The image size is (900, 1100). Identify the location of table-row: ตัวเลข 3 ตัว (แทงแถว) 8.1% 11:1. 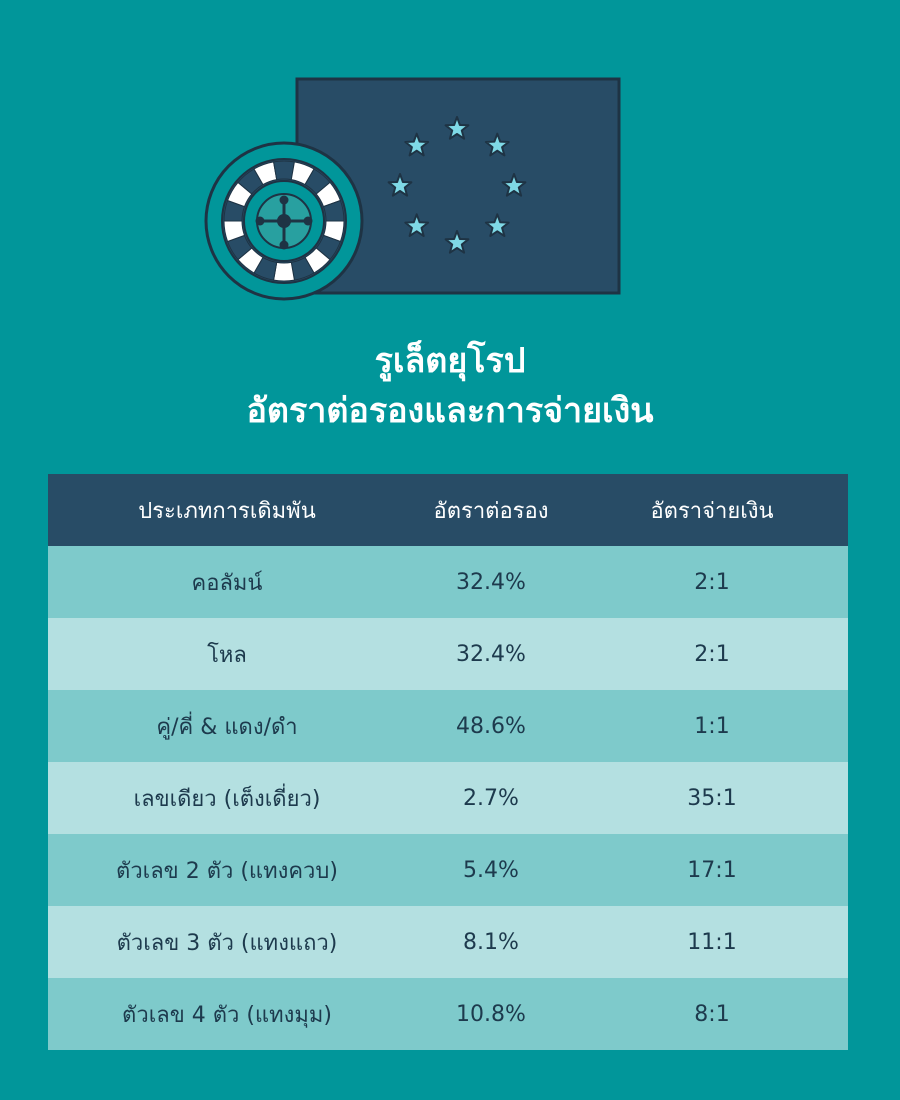
(448, 942).